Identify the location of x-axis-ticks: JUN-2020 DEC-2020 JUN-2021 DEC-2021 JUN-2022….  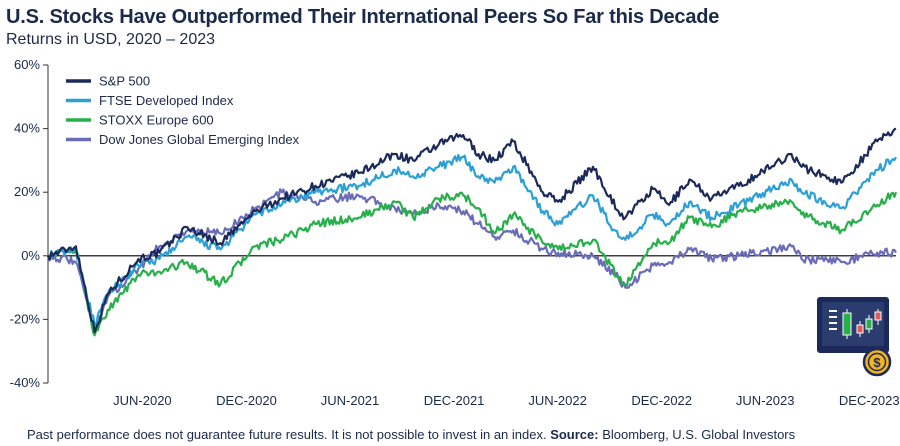
(506, 400).